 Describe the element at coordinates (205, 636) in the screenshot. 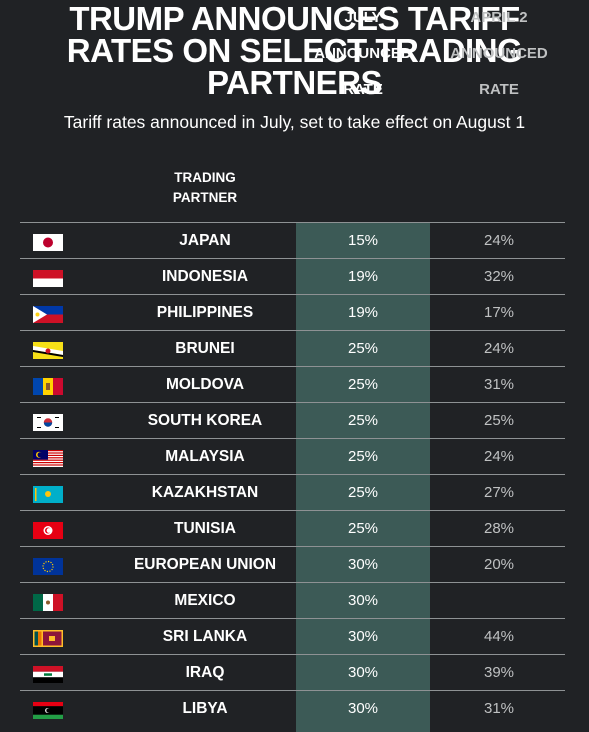

I see `partner-name: SRI LANKA` at that location.